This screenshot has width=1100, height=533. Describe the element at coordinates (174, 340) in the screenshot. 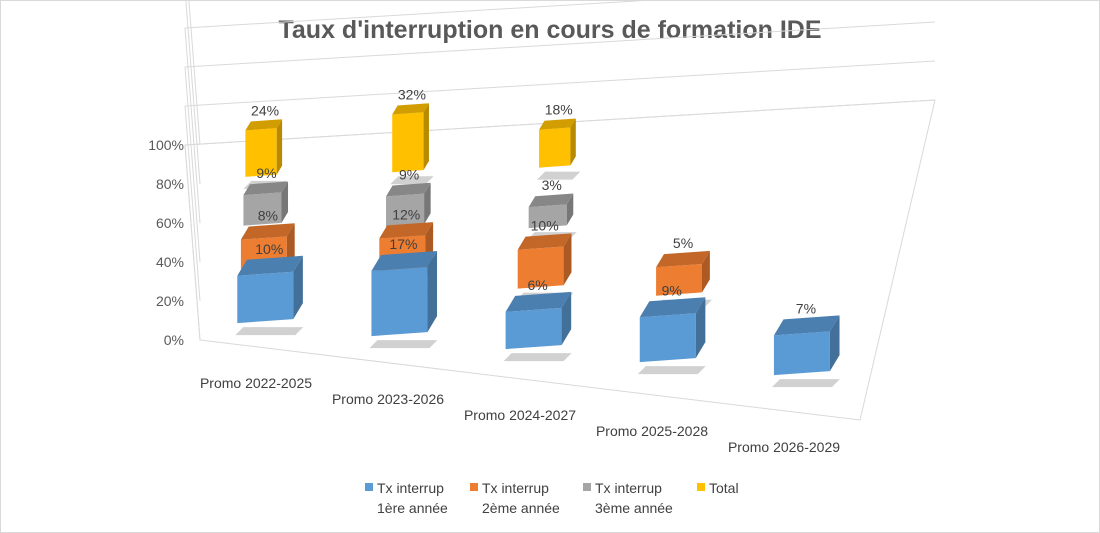

I see `y-tick-label: 0%` at that location.